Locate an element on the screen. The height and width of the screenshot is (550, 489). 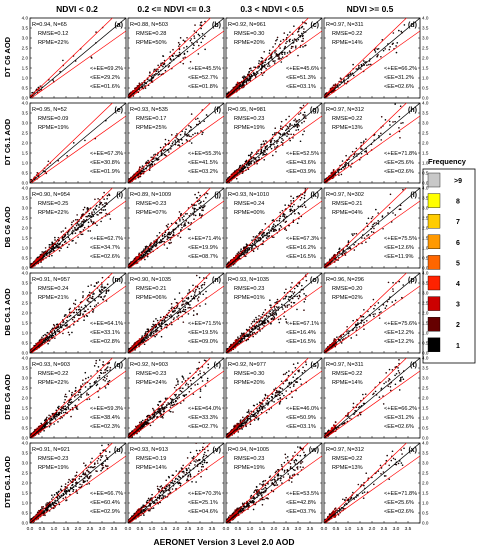
panel-letter: (m) is located at coordinates (117, 280).